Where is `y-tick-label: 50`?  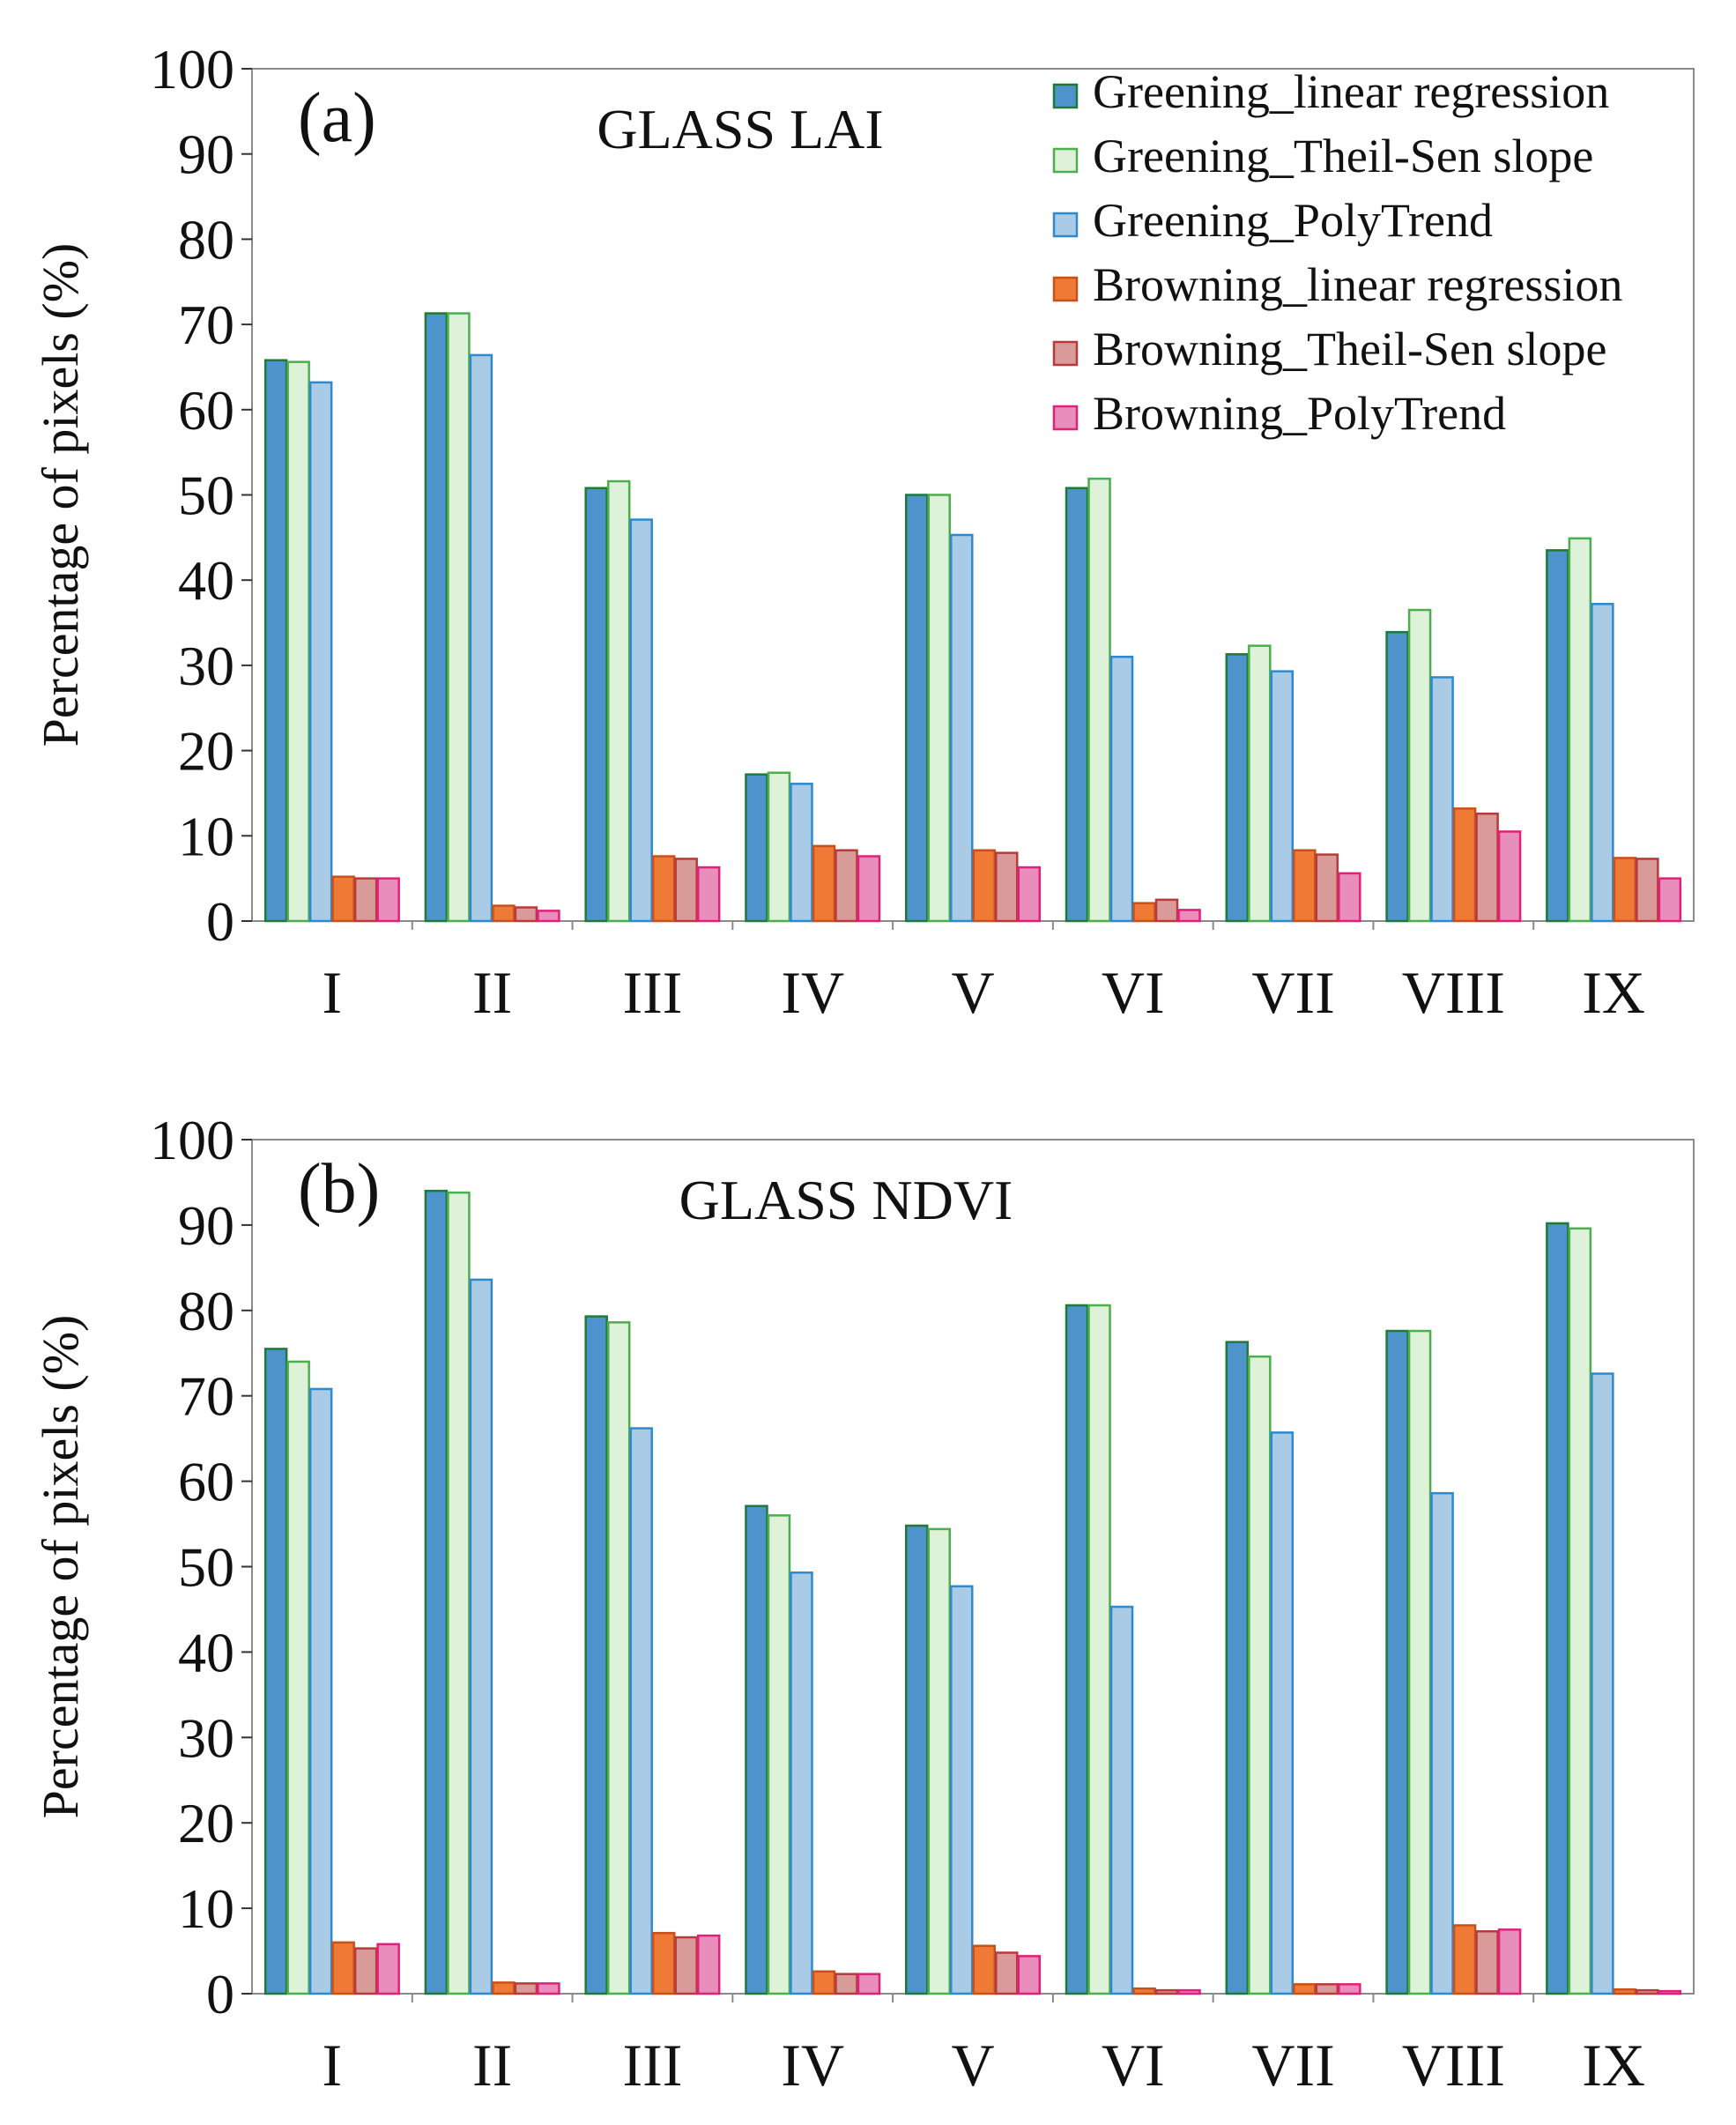 y-tick-label: 50 is located at coordinates (206, 1567).